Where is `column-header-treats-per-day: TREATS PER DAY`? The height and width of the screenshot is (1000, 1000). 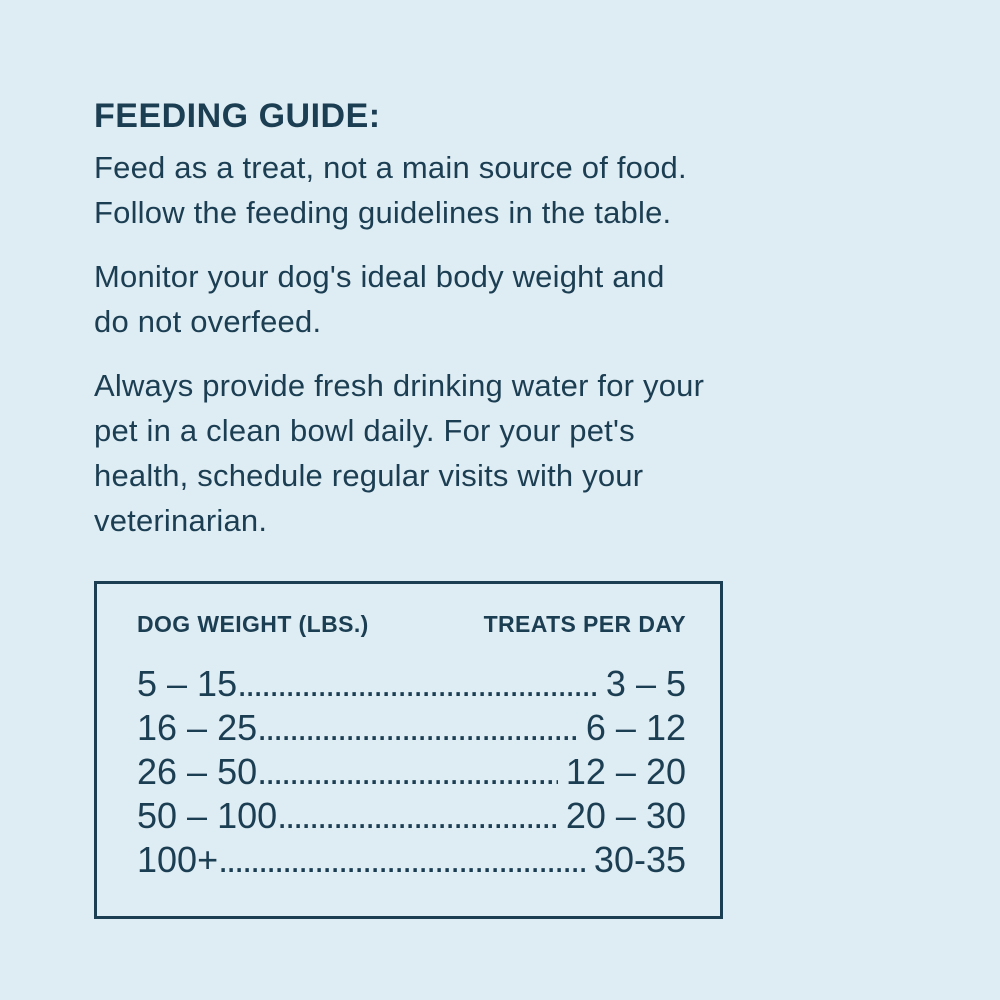
column-header-treats-per-day: TREATS PER DAY is located at coordinates (584, 624).